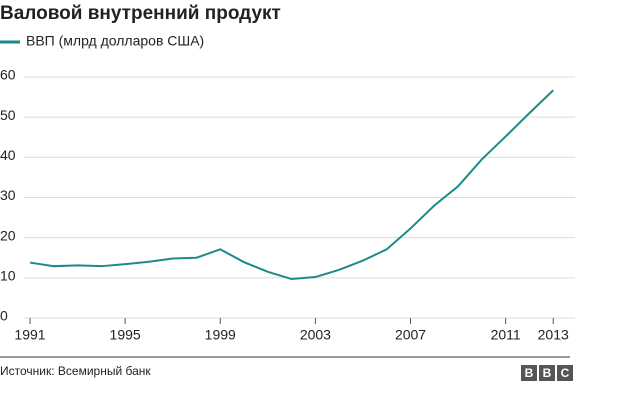 The image size is (640, 418). What do you see at coordinates (8, 195) in the screenshot?
I see `y-tick-label: 30` at bounding box center [8, 195].